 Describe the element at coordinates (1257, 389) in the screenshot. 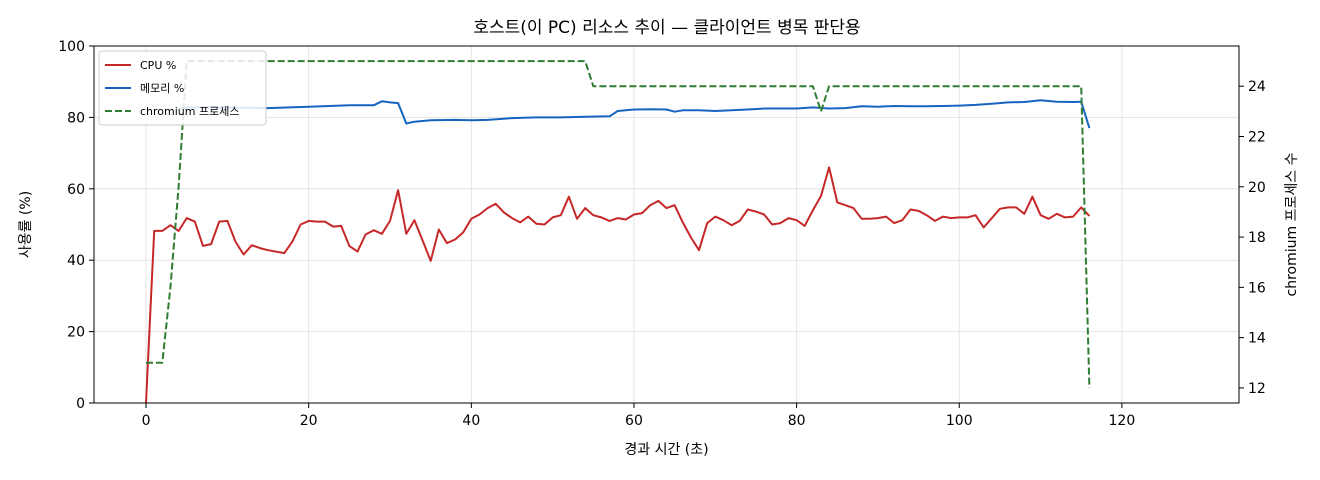

I see `y2-tick-label: 12` at that location.